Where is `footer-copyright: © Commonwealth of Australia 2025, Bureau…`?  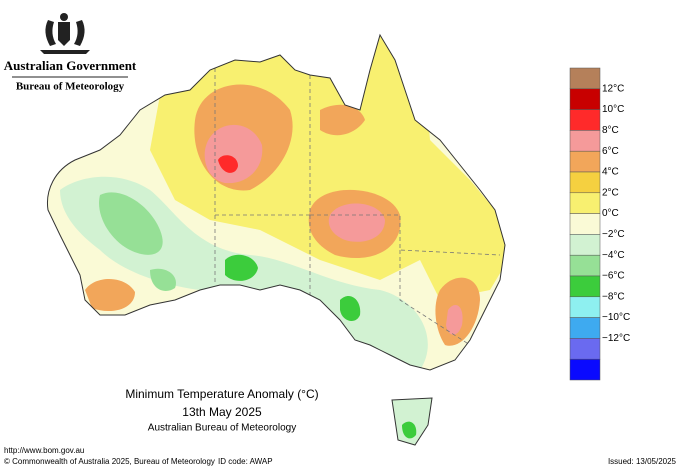
footer-copyright: © Commonwealth of Australia 2025, Bureau… is located at coordinates (109, 461).